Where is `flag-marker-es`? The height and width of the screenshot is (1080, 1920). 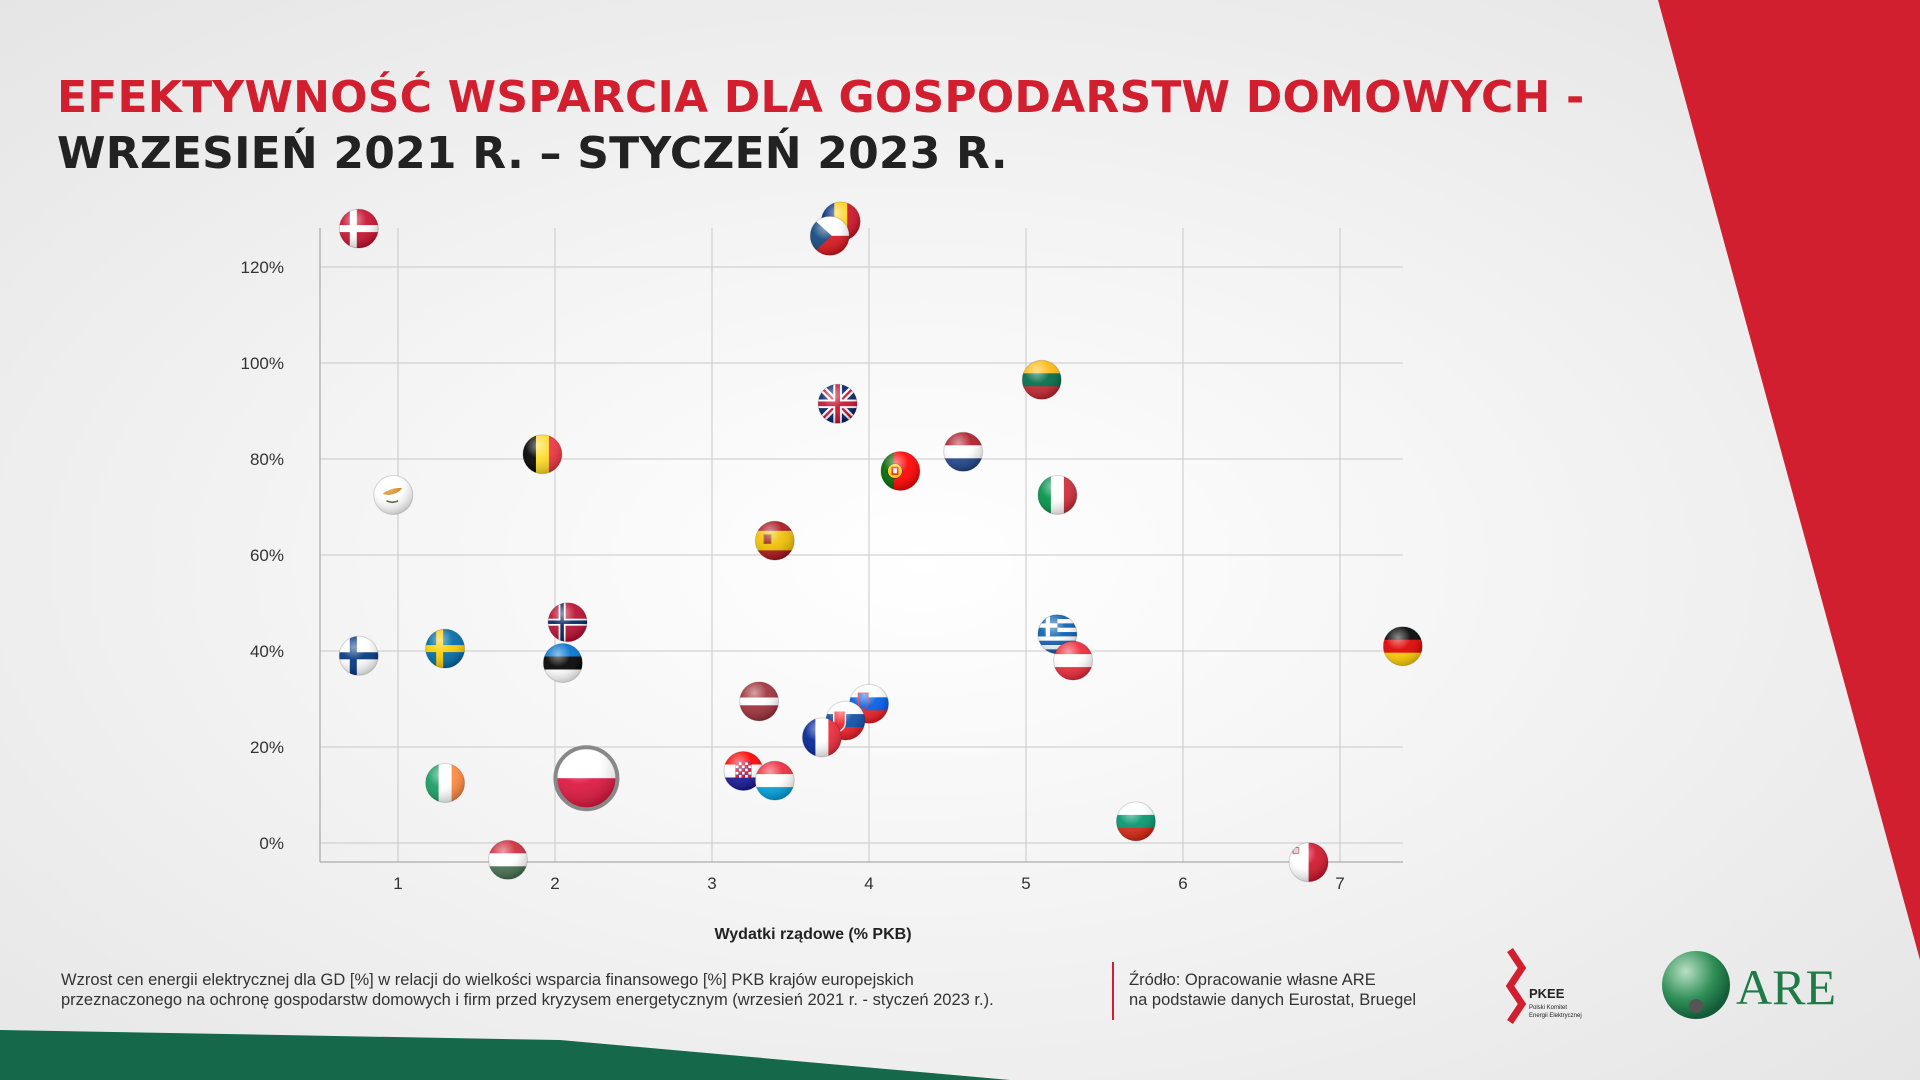
flag-marker-es is located at coordinates (774, 540).